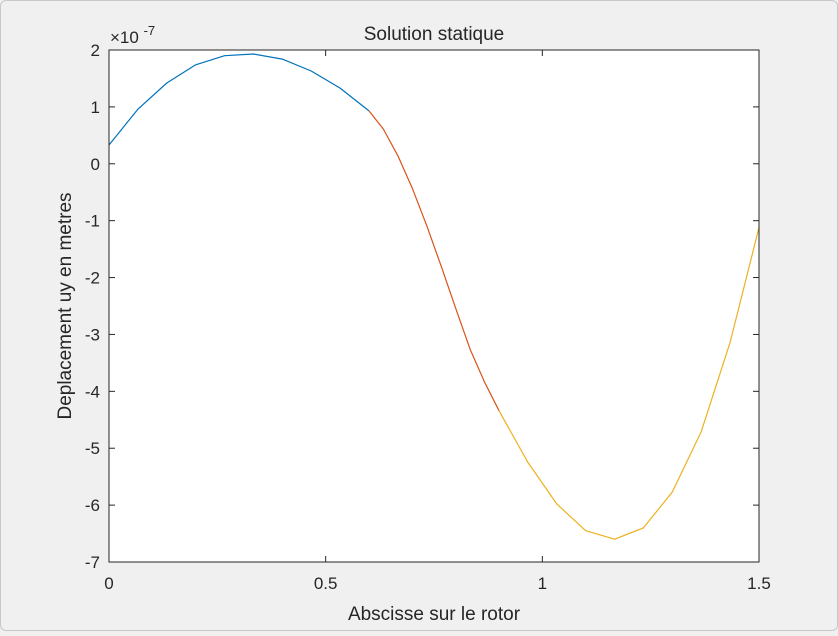 This screenshot has width=838, height=636. Describe the element at coordinates (92, 562) in the screenshot. I see `y-tick-label: -7` at that location.